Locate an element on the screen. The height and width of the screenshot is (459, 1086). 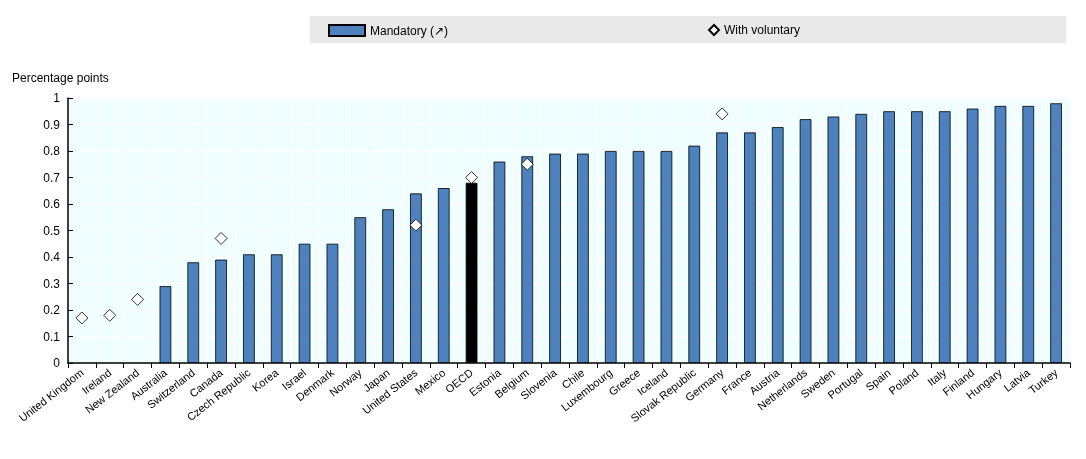
y-tick-label: 0.5 is located at coordinates (52, 230).